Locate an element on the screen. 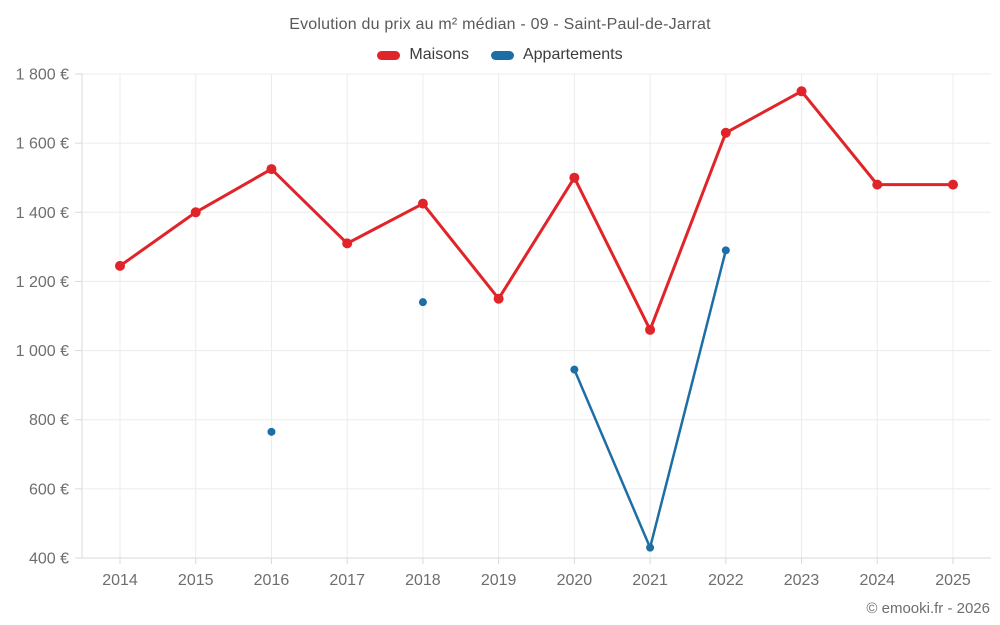 This screenshot has width=1000, height=625. x-tick-label: 2022 is located at coordinates (726, 580).